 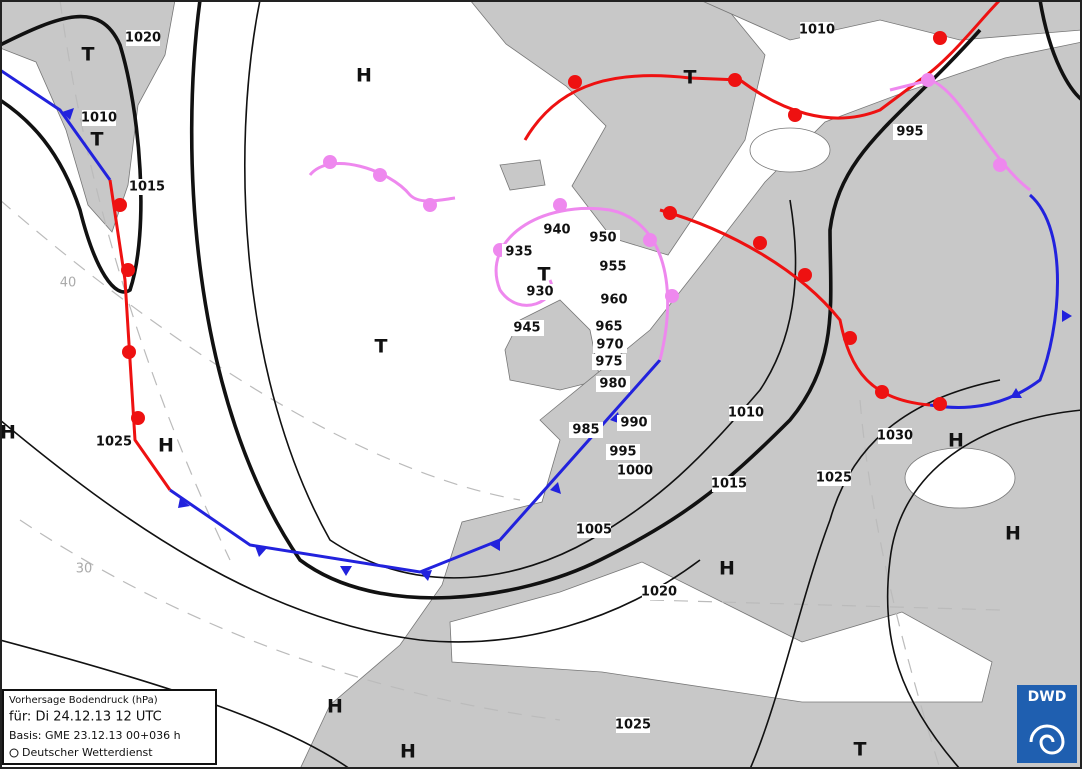 I want to click on info-basis: Basis: GME 23.12.13 00+036 h, so click(x=95, y=735).